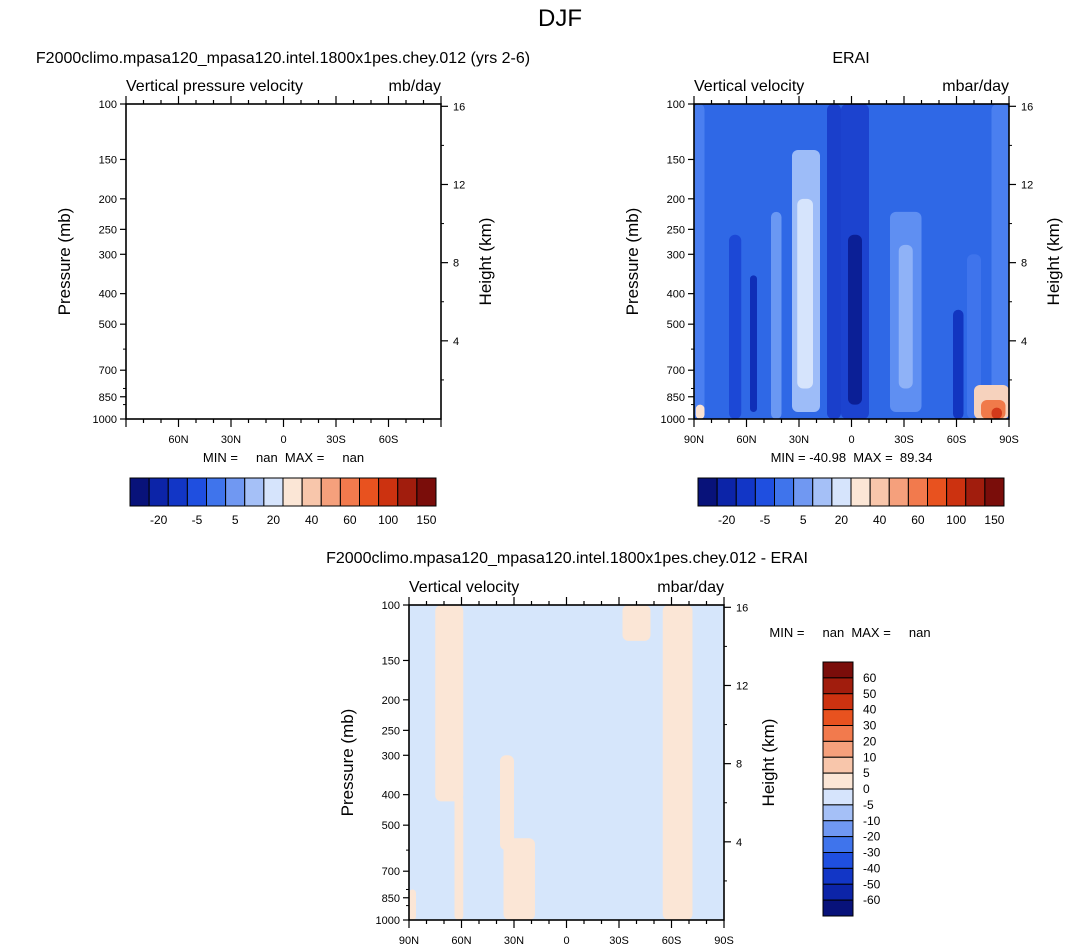 The image size is (1070, 952). I want to click on model-ytick-label: 1000, so click(105, 420).